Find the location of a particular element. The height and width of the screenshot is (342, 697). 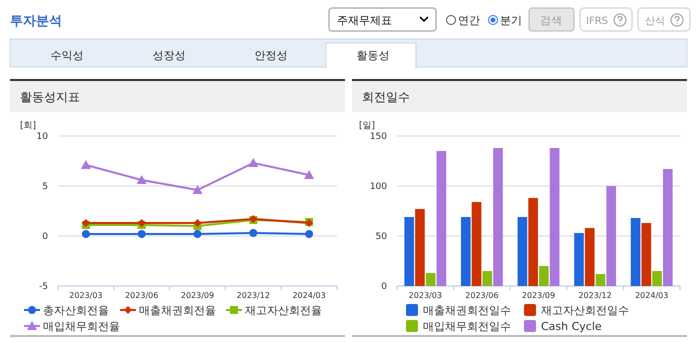

chart-title: 활동성지표 is located at coordinates (50, 97).